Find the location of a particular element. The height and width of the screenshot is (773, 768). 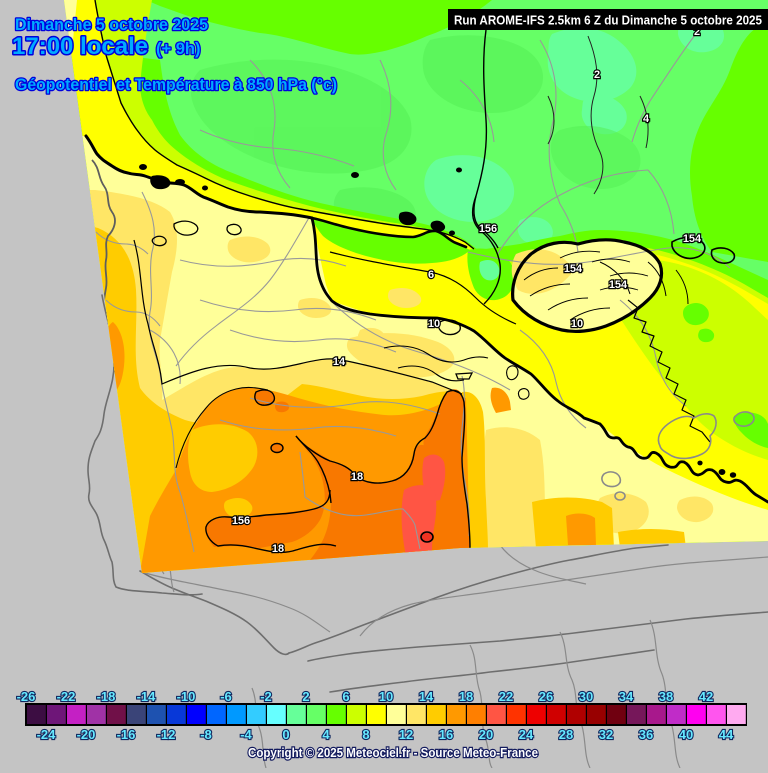

svg-text: 32 is located at coordinates (606, 734).